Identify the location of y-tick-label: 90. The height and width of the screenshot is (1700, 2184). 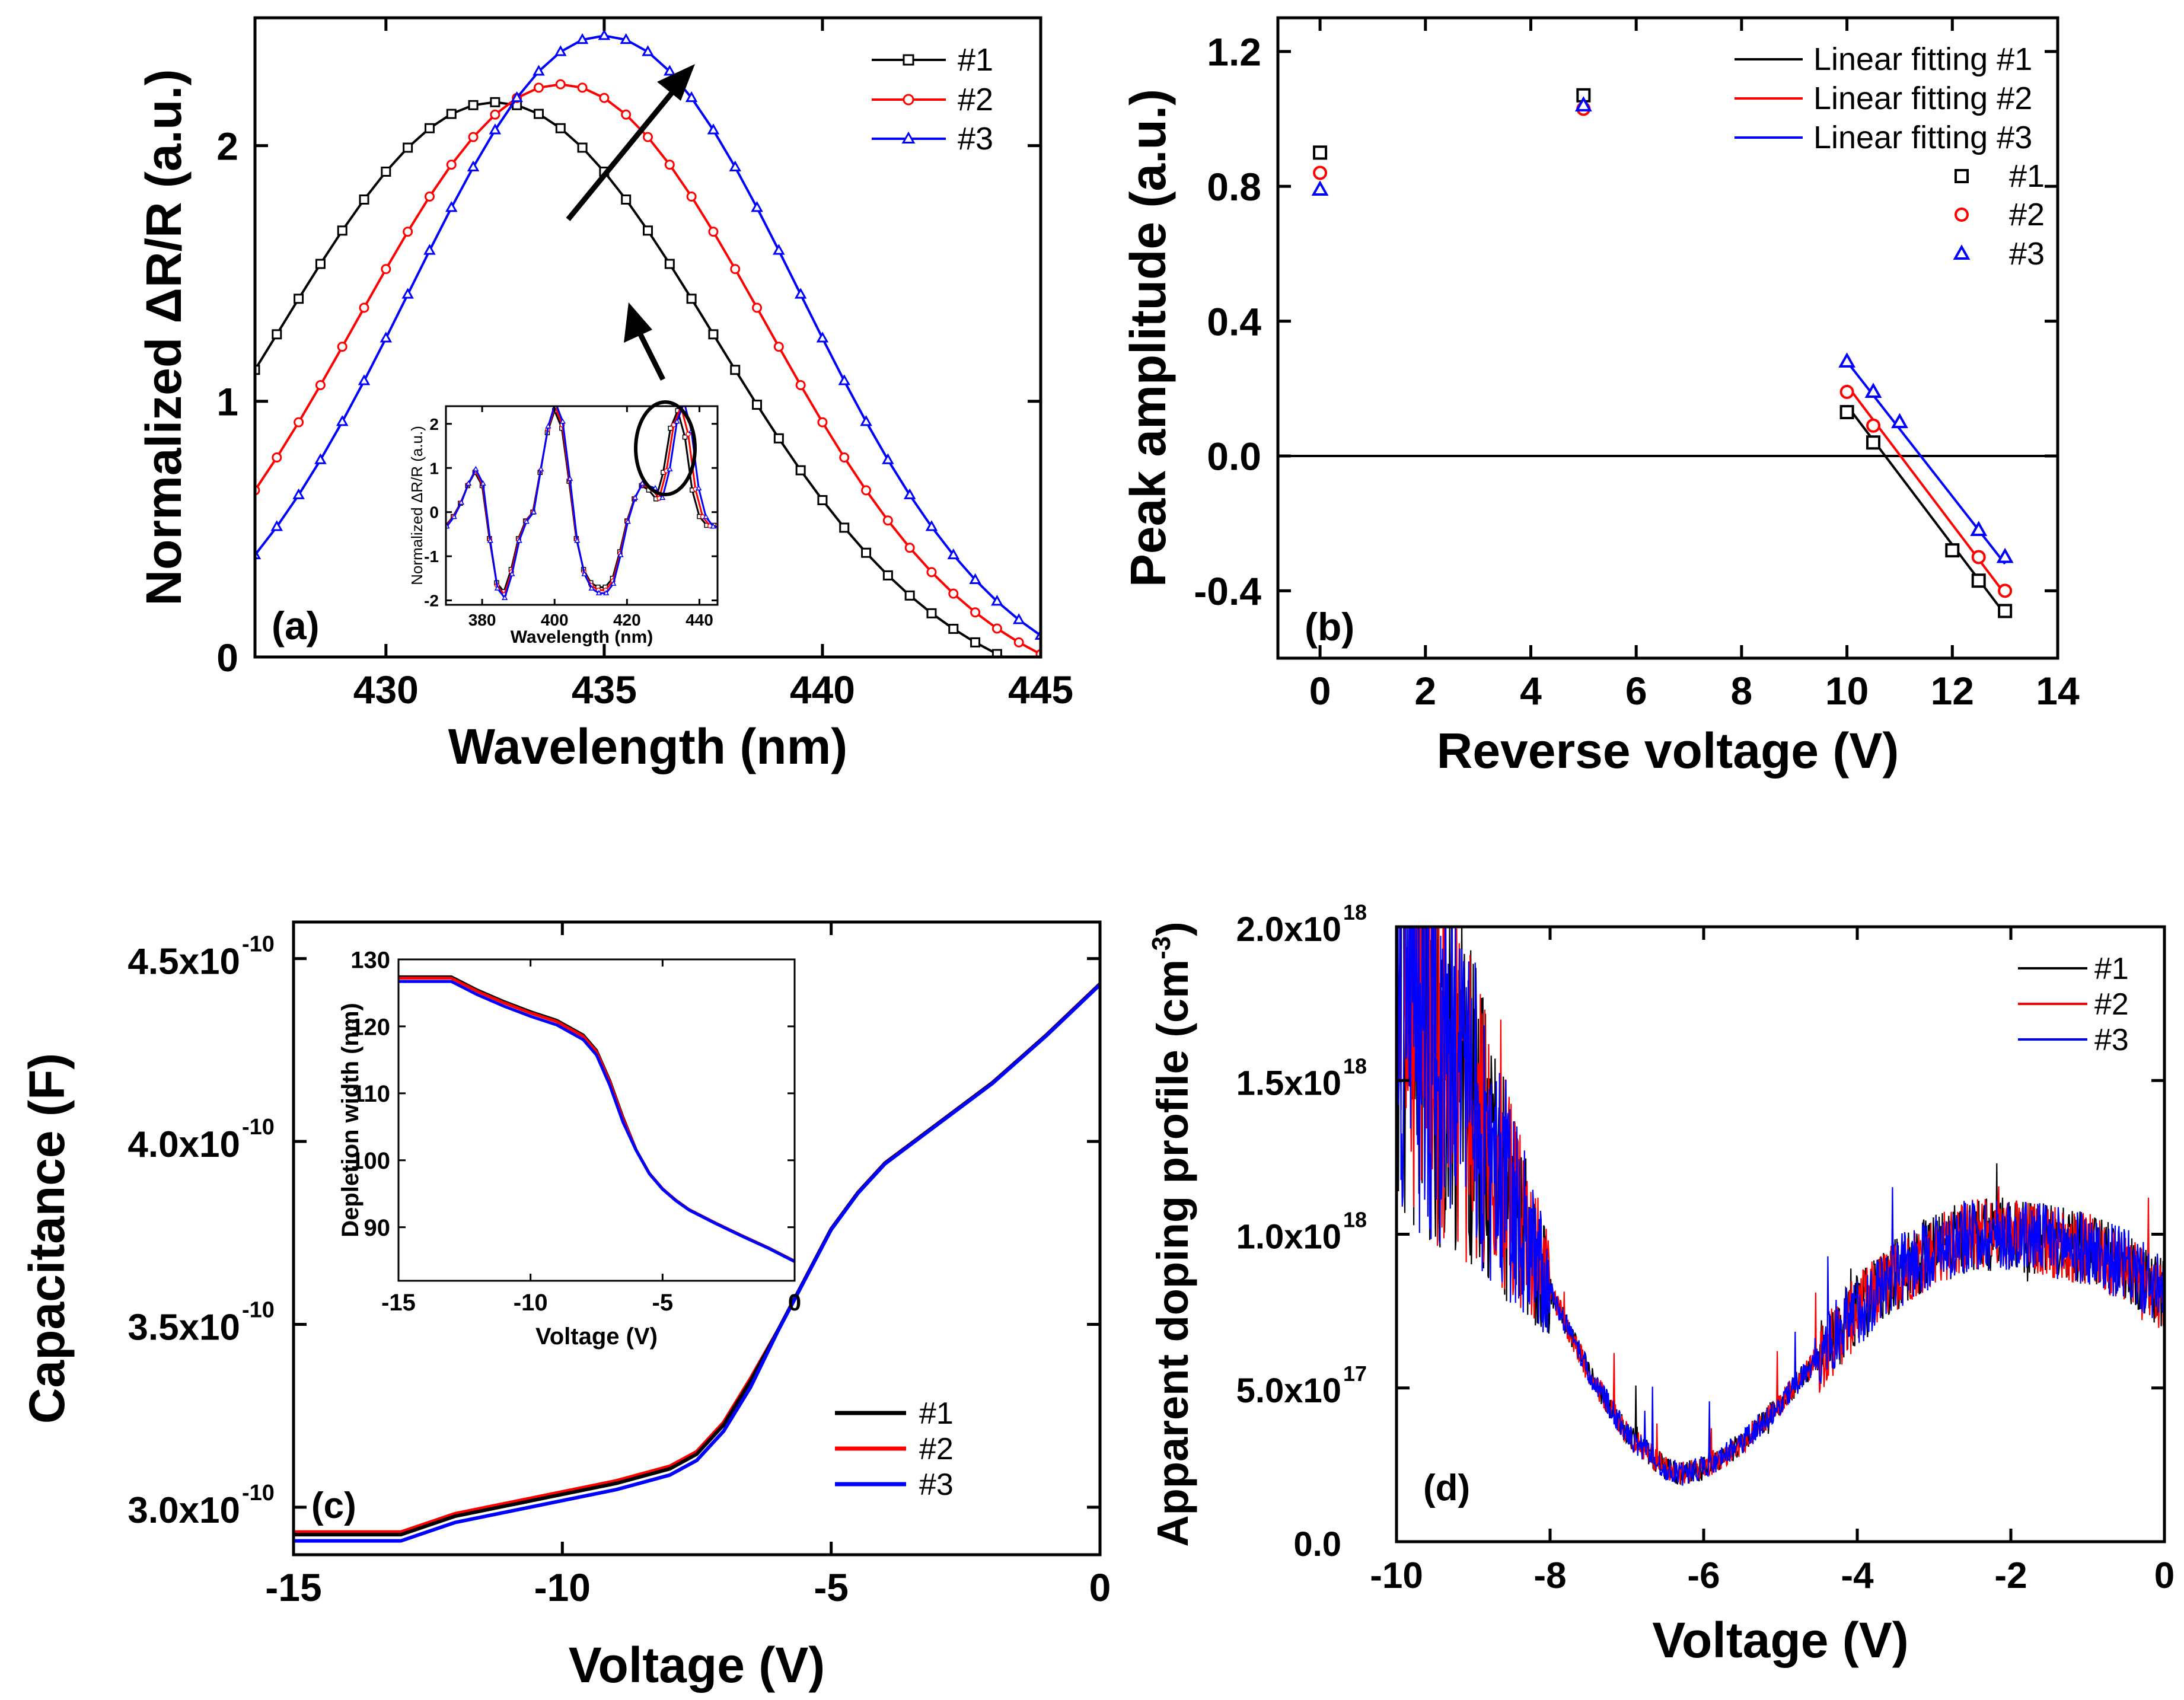
(377, 1228).